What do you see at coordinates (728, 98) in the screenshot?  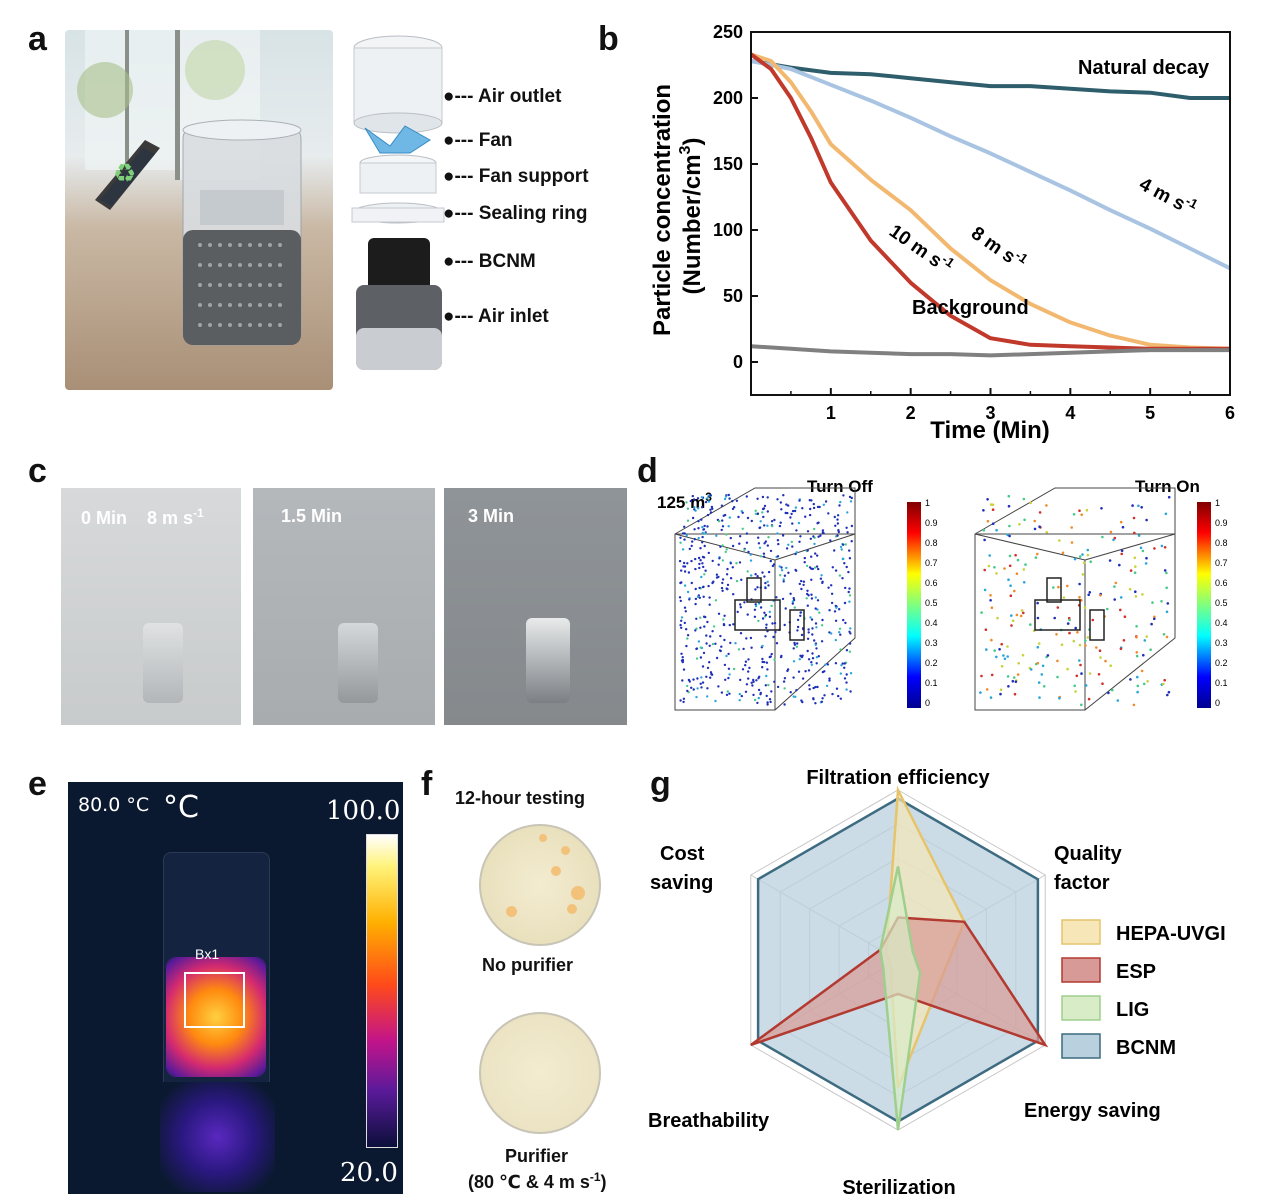 I see `y-tick-label: 200` at bounding box center [728, 98].